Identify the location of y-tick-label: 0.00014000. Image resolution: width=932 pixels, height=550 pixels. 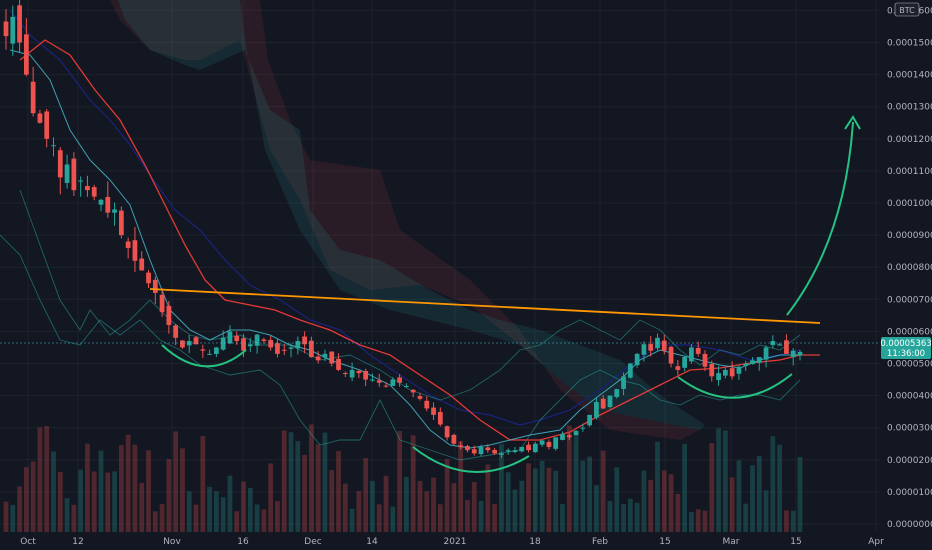
(909, 76).